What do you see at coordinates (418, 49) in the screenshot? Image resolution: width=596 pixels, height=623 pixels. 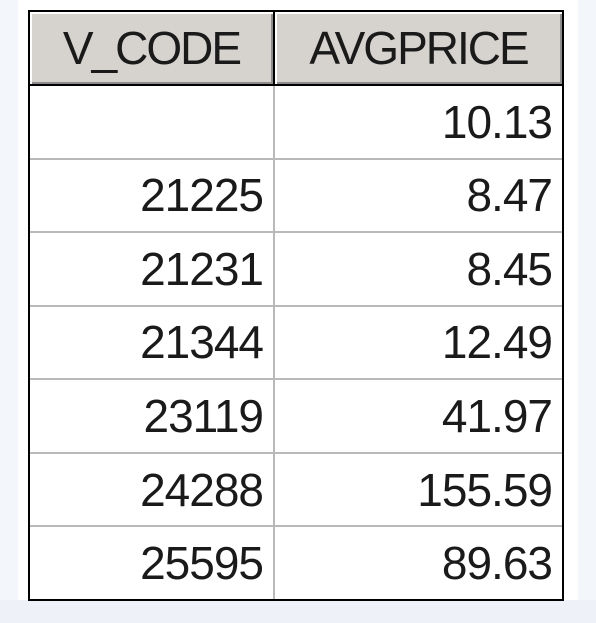 I see `column-header-avgprice: AVGPRICE` at bounding box center [418, 49].